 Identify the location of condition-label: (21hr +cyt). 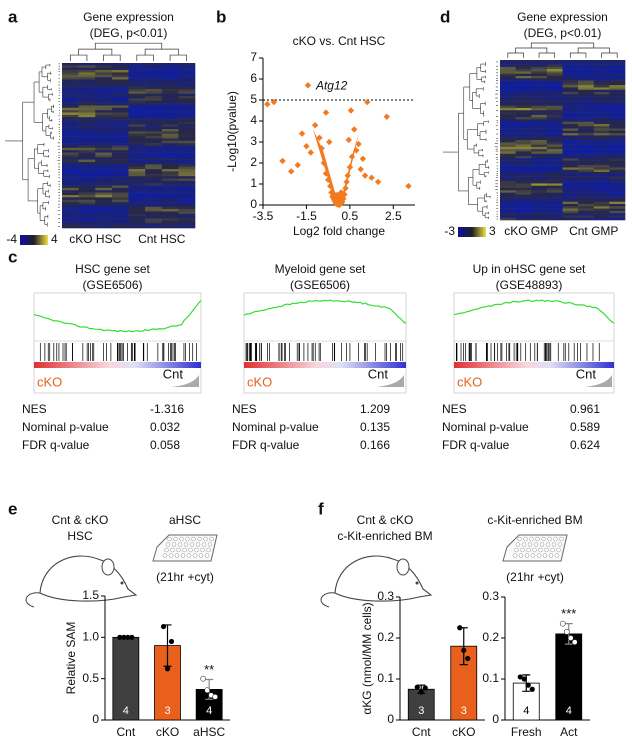
(185, 577).